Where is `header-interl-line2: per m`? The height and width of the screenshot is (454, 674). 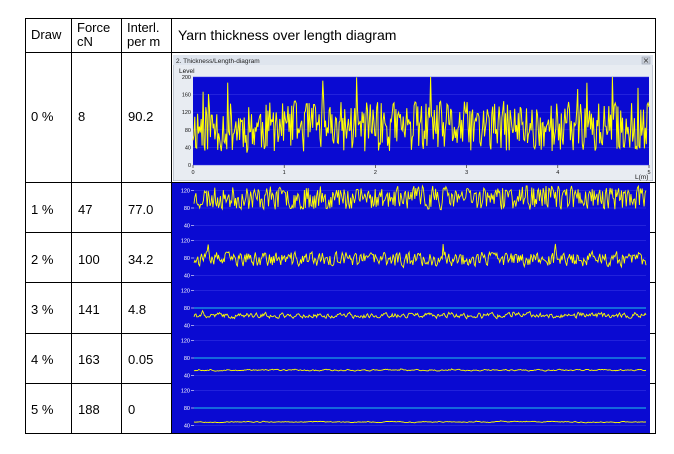
header-interl-line2: per m is located at coordinates (144, 41).